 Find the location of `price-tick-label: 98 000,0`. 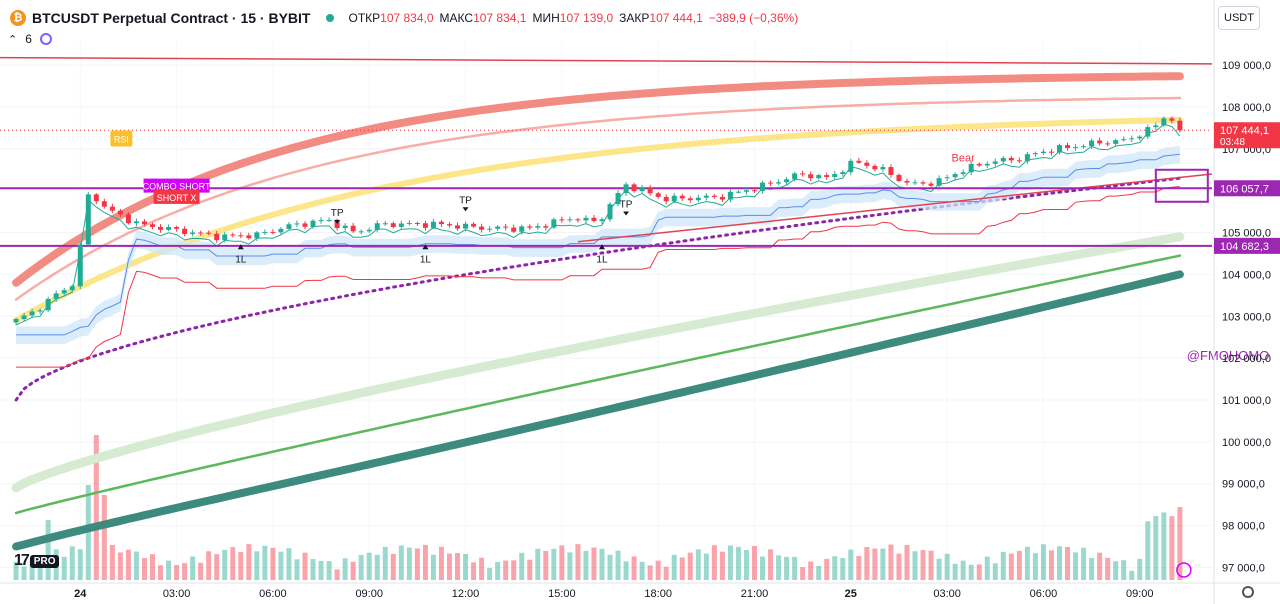

price-tick-label: 98 000,0 is located at coordinates (1243, 527).